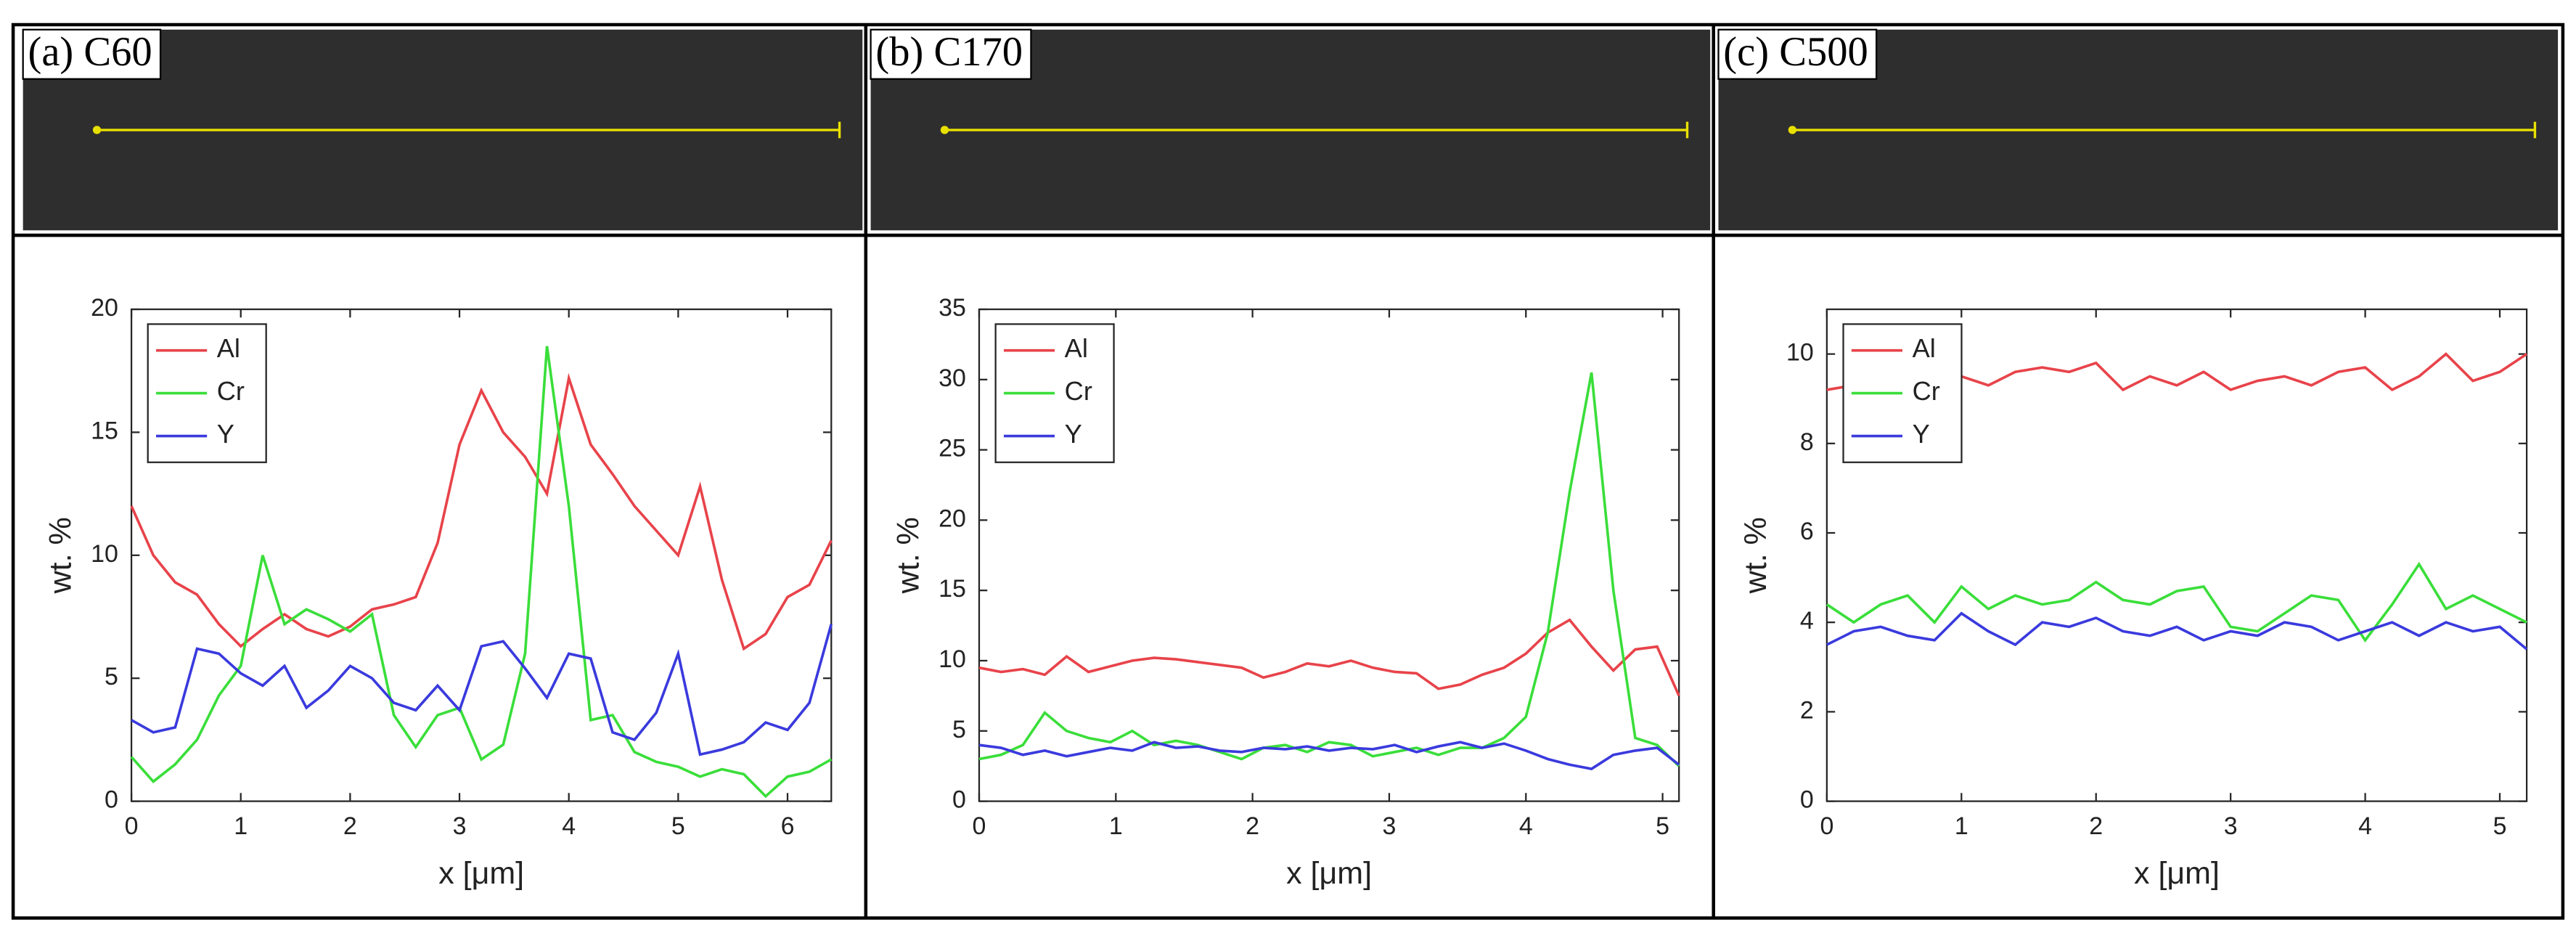 This screenshot has height=946, width=2576. Describe the element at coordinates (788, 826) in the screenshot. I see `x-tick-label: 6` at that location.